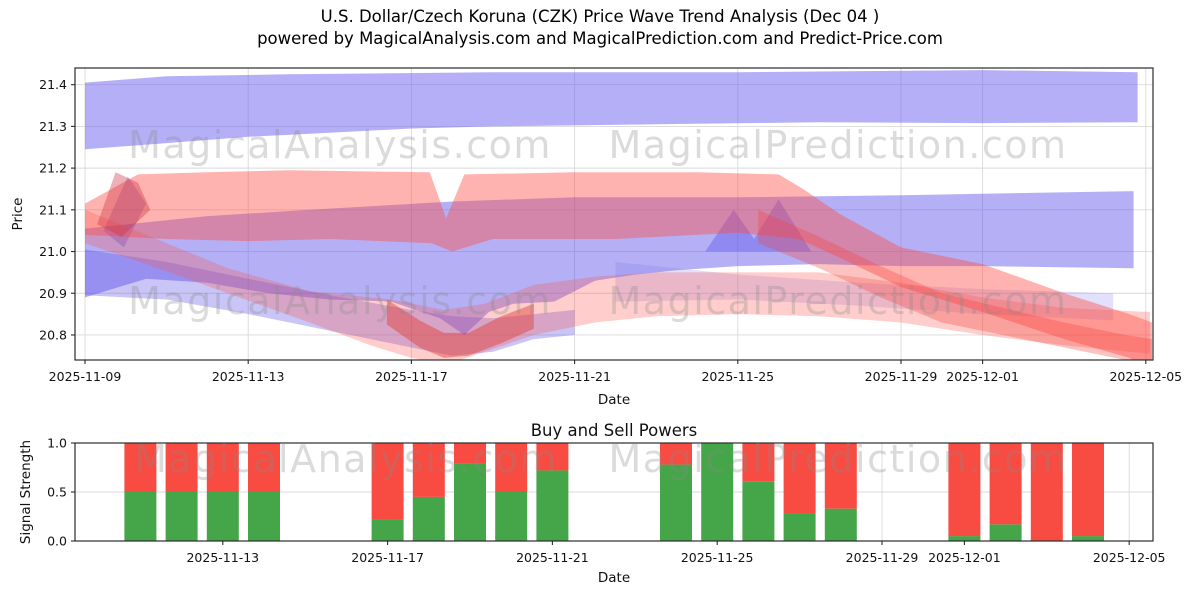  What do you see at coordinates (552, 557) in the screenshot?
I see `power-xtick: 2025-11-21` at bounding box center [552, 557].